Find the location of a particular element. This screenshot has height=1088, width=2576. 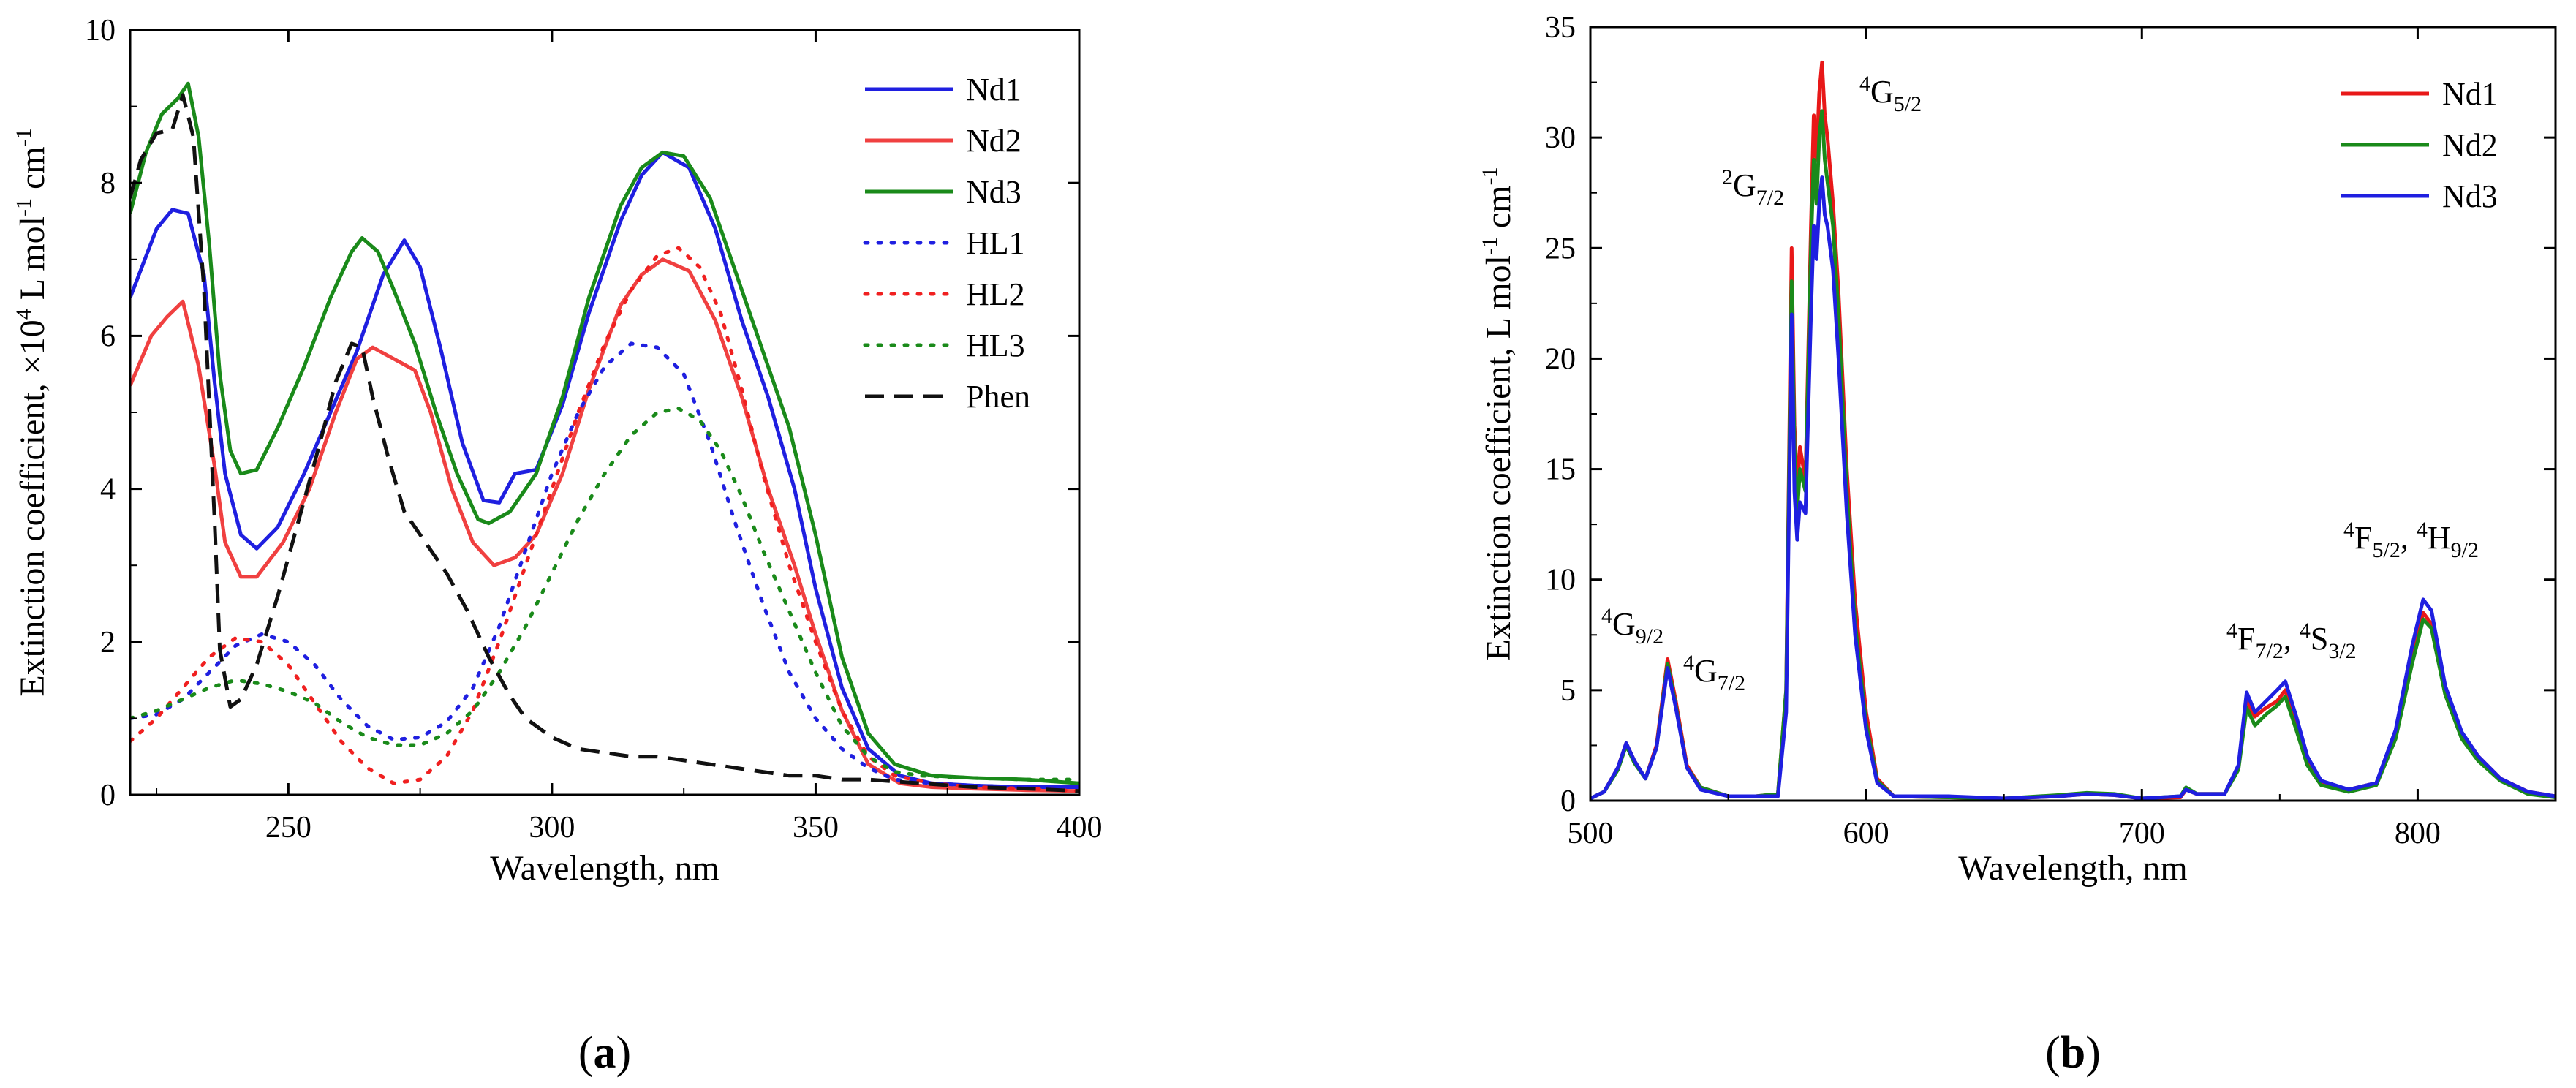

chart-b-ytick-label: 35 is located at coordinates (1560, 28).